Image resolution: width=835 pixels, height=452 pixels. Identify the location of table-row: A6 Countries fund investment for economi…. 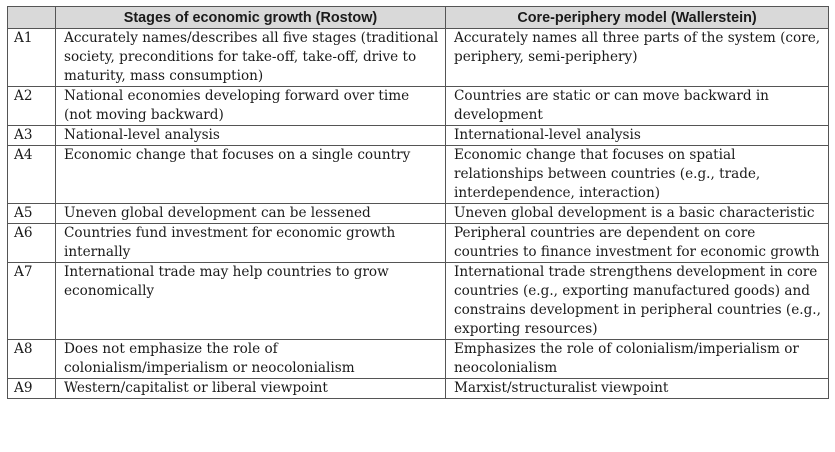
(418, 243).